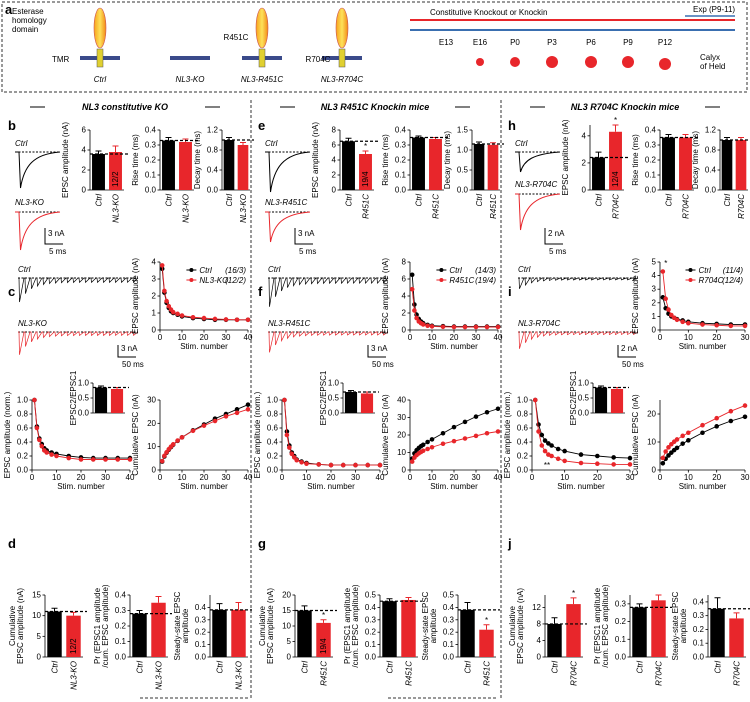 The image size is (750, 702). I want to click on y-axis-label: EPSC2/EPSC1, so click(573, 397).